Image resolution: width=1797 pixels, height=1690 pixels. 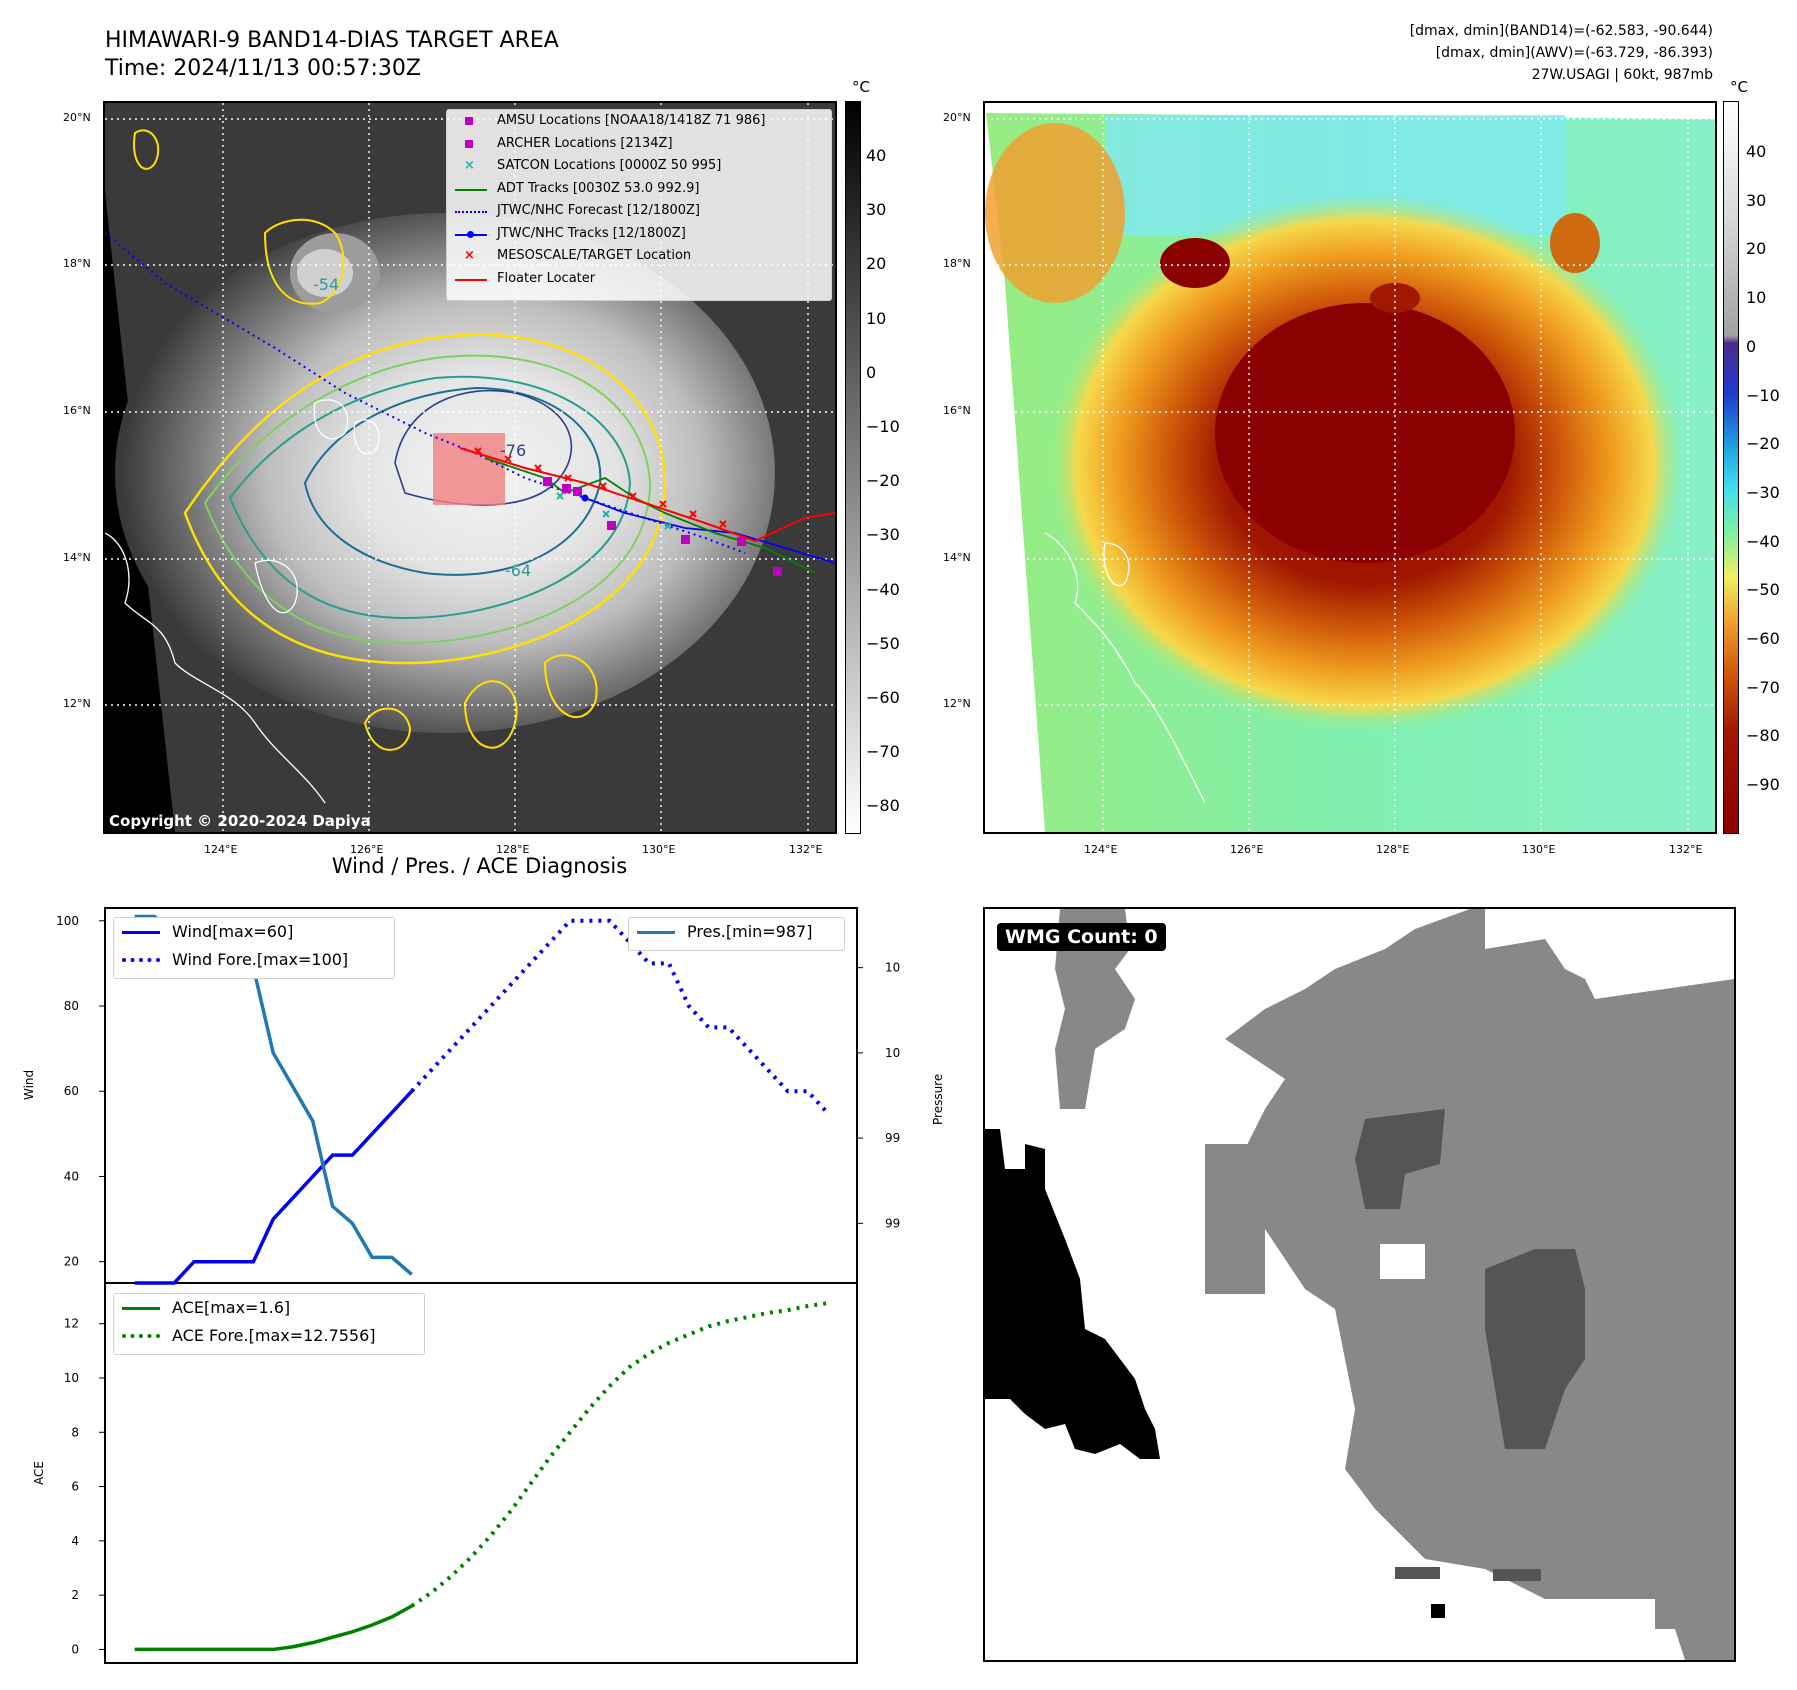 I want to click on legend-item: JTWC/NHC Forecast [12/1800Z], so click(x=639, y=211).